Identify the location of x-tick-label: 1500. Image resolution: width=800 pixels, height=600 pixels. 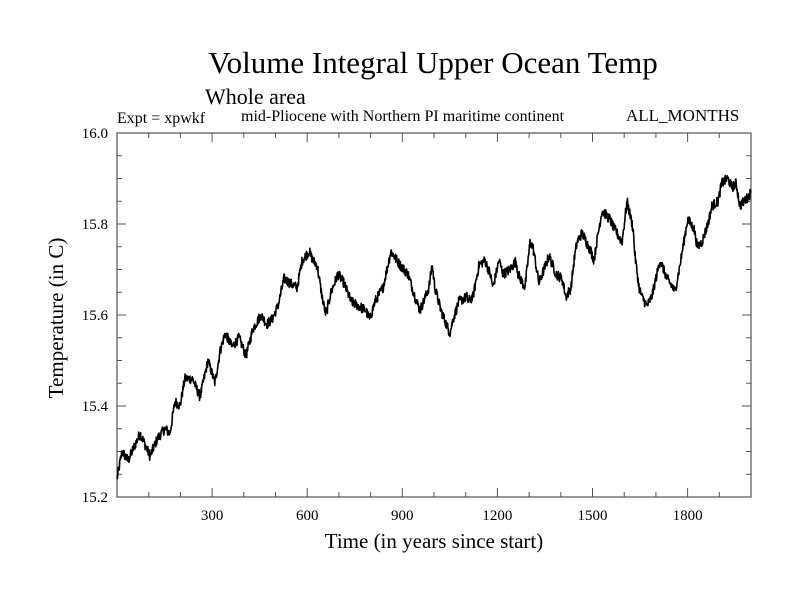
(593, 516).